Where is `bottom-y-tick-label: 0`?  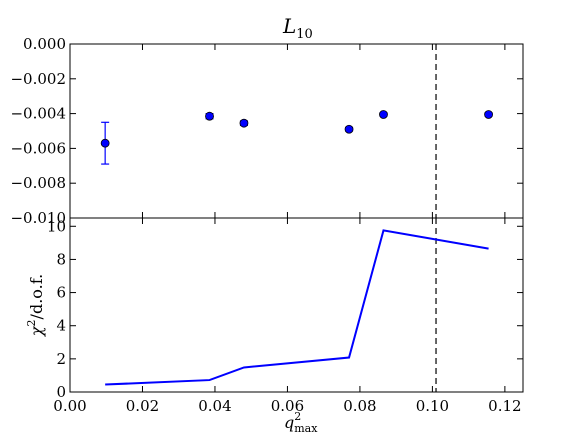
bottom-y-tick-label: 0 is located at coordinates (61, 392).